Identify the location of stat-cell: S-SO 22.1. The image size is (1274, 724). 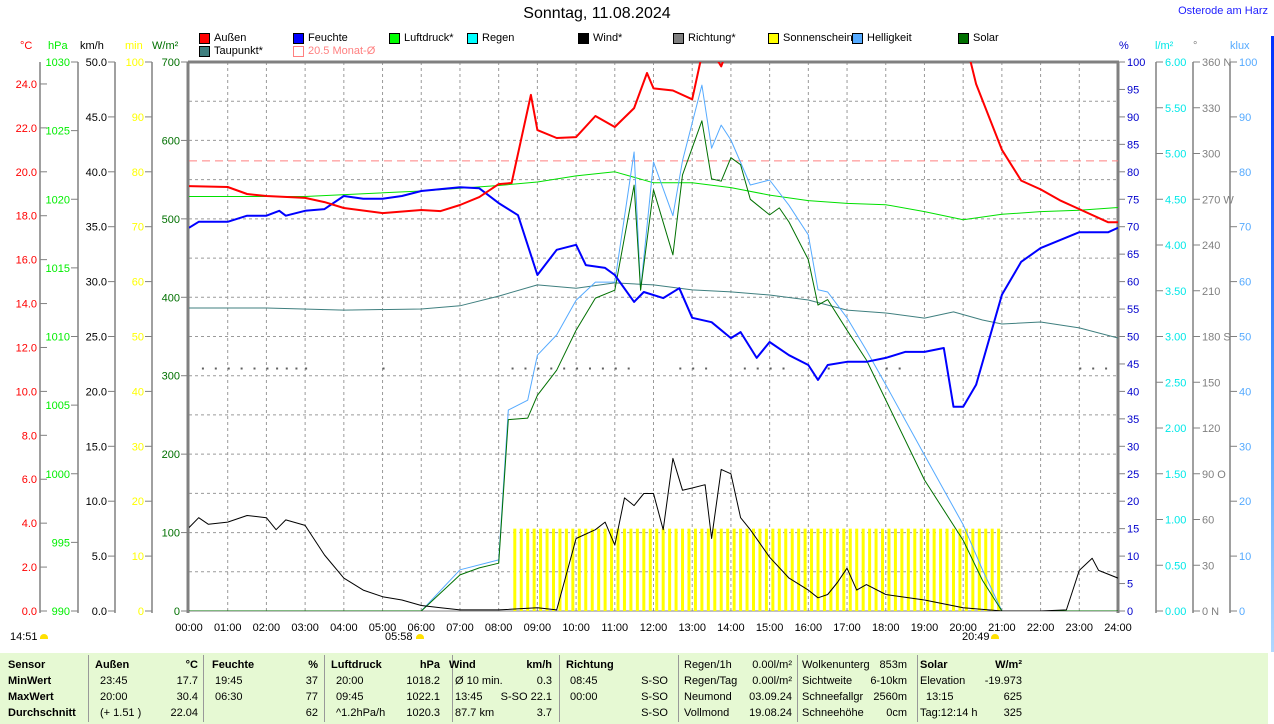
(526, 697).